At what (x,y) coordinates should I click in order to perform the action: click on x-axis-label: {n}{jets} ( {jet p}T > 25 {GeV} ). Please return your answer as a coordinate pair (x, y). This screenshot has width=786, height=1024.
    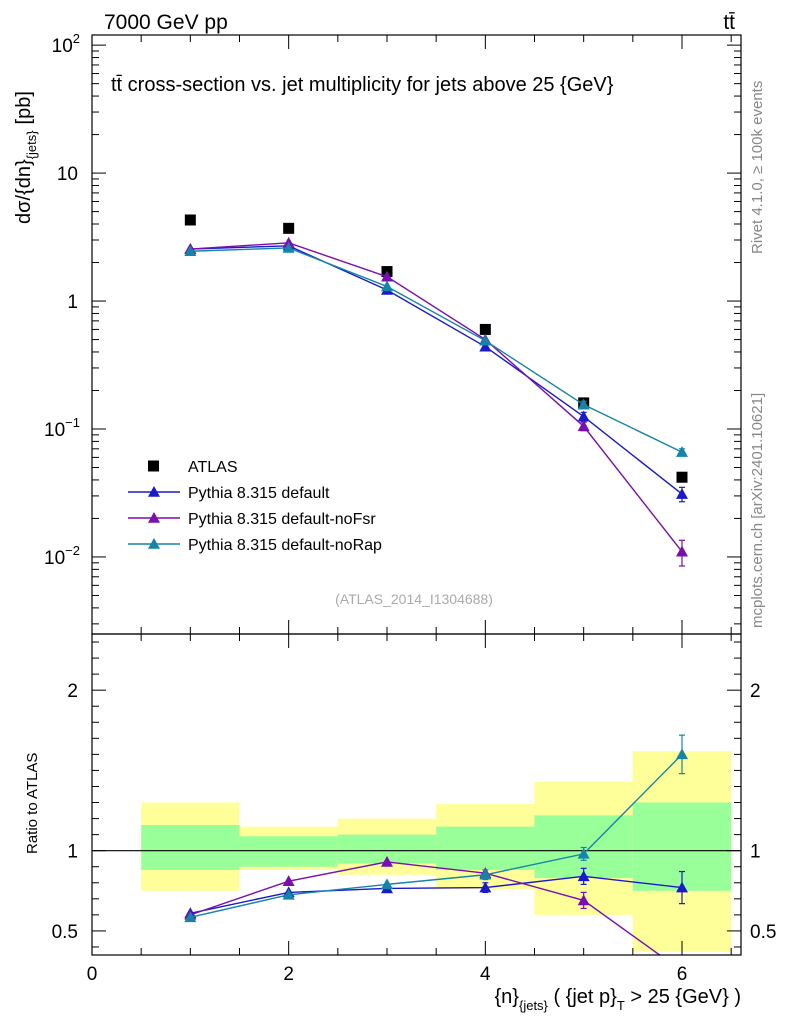
    Looking at the image, I should click on (618, 999).